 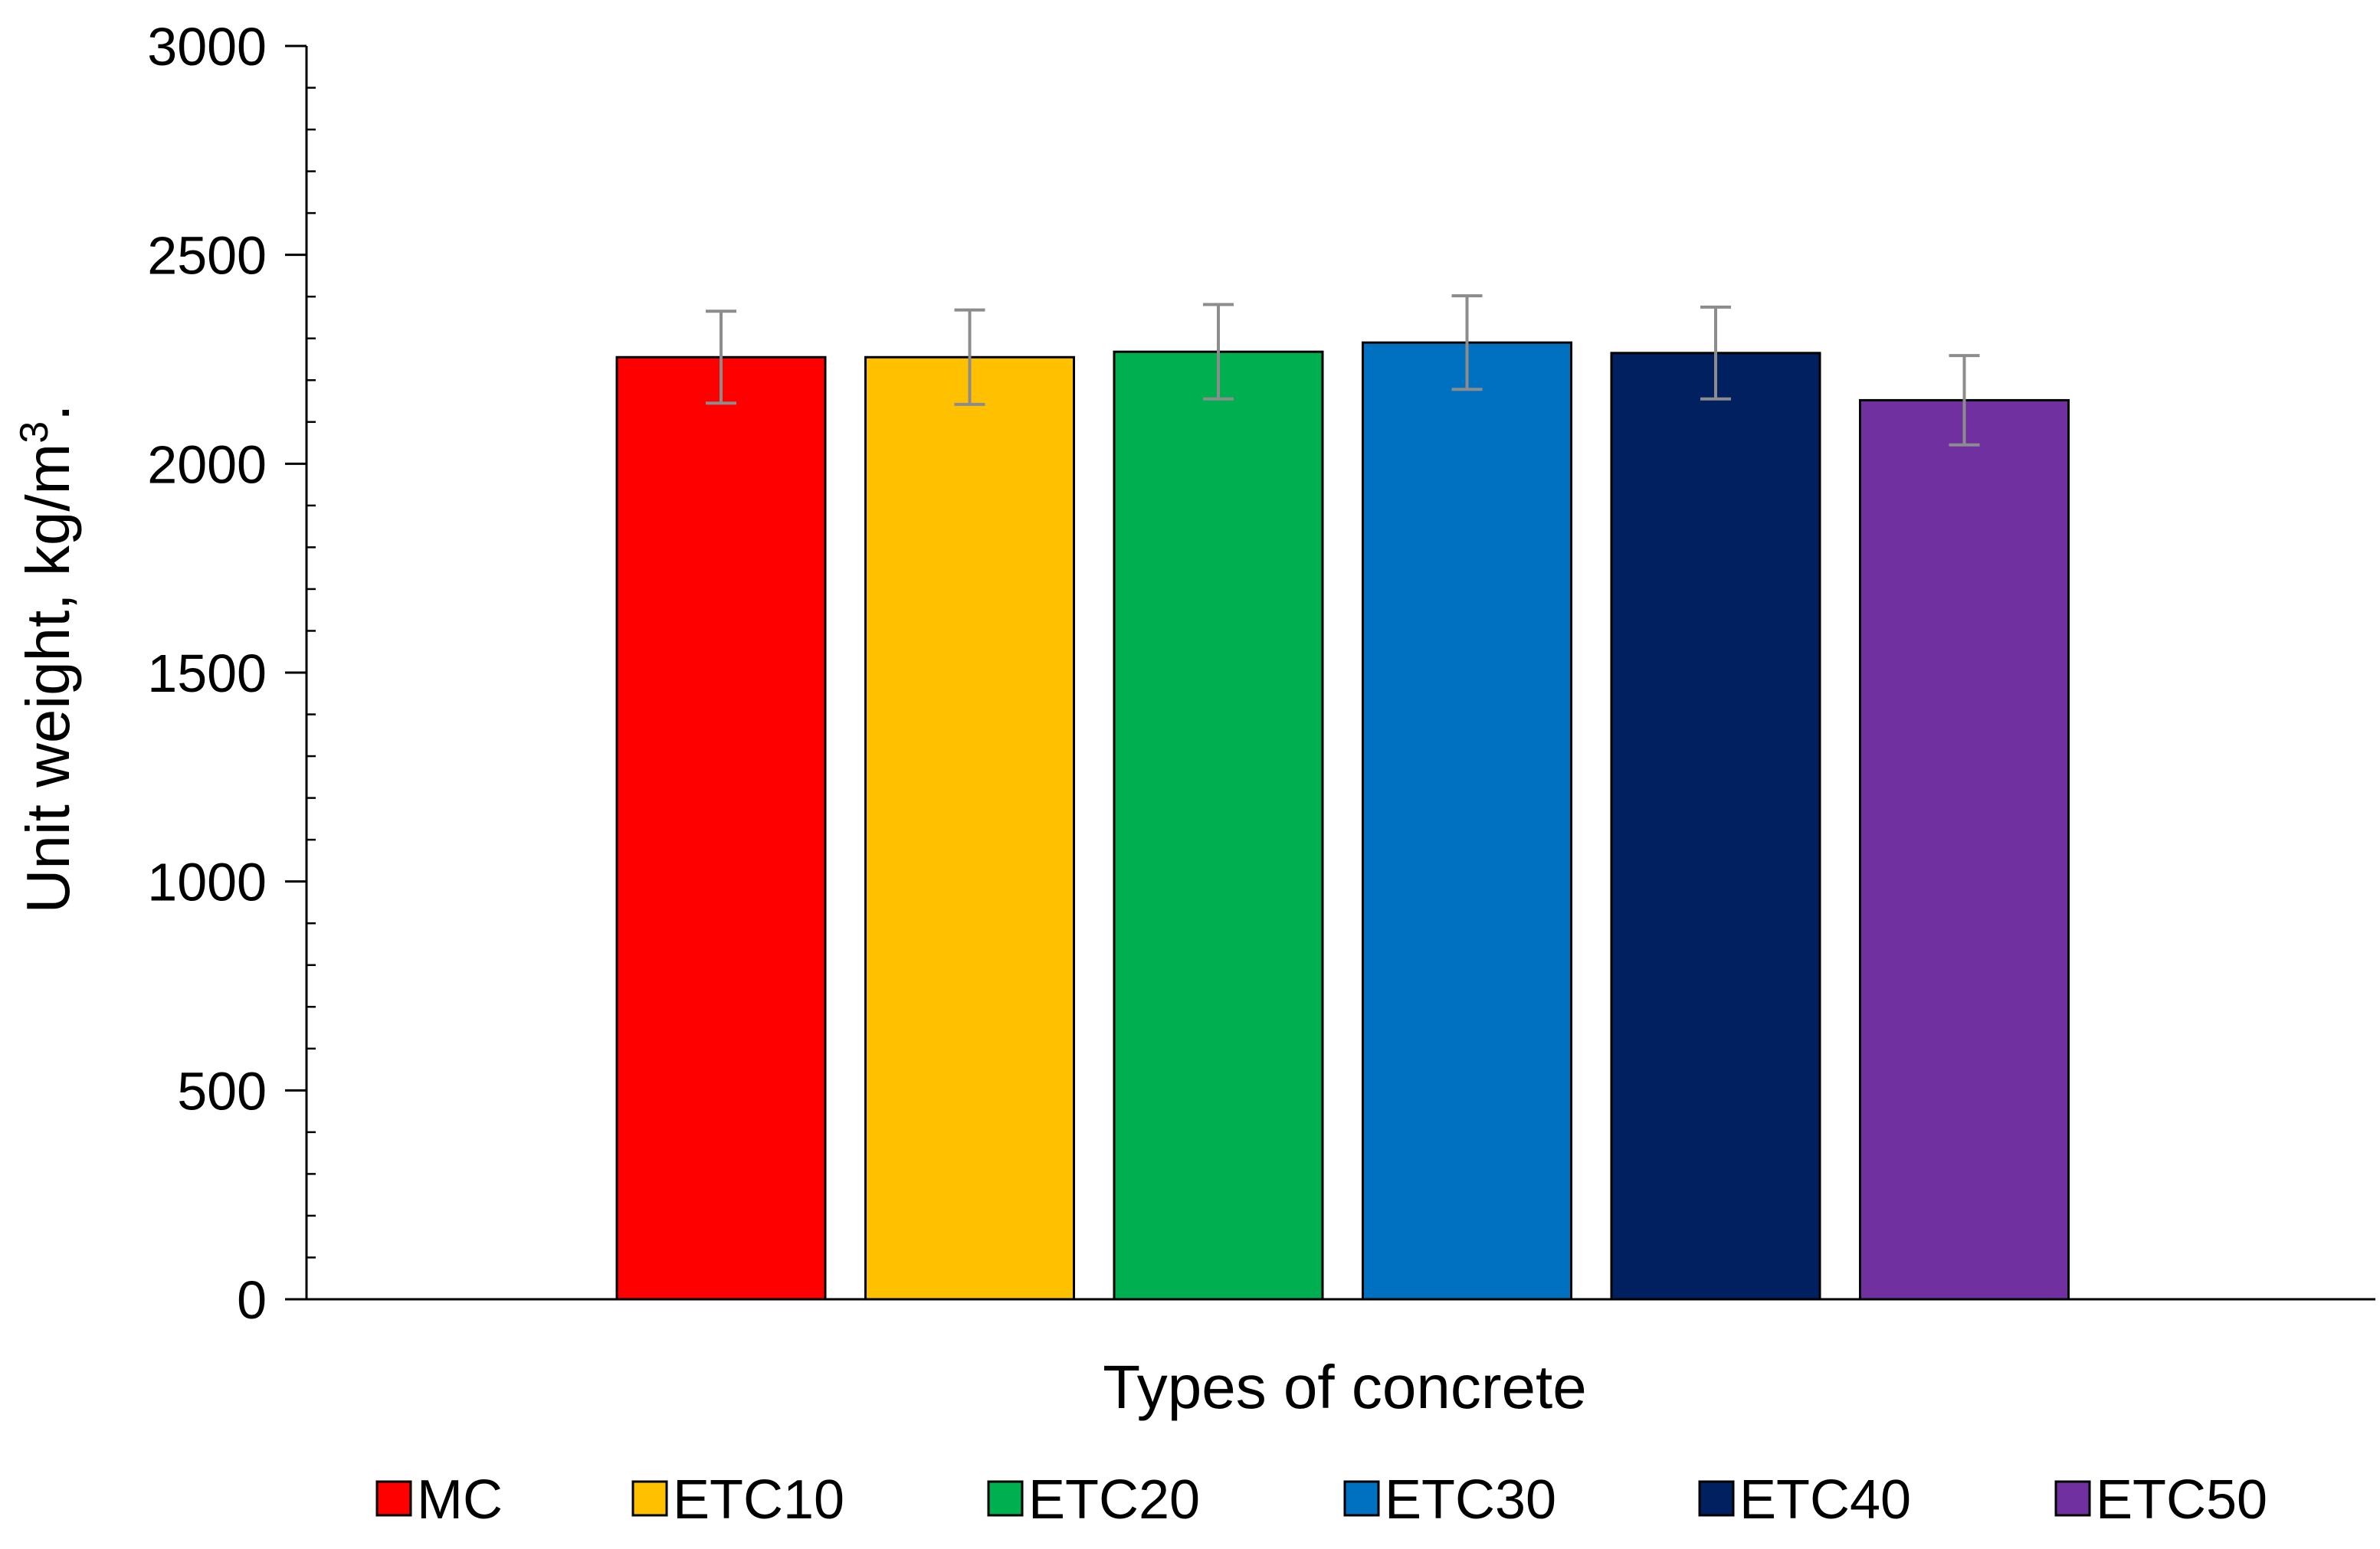 I want to click on legend-swatch-etc30, so click(x=1361, y=1498).